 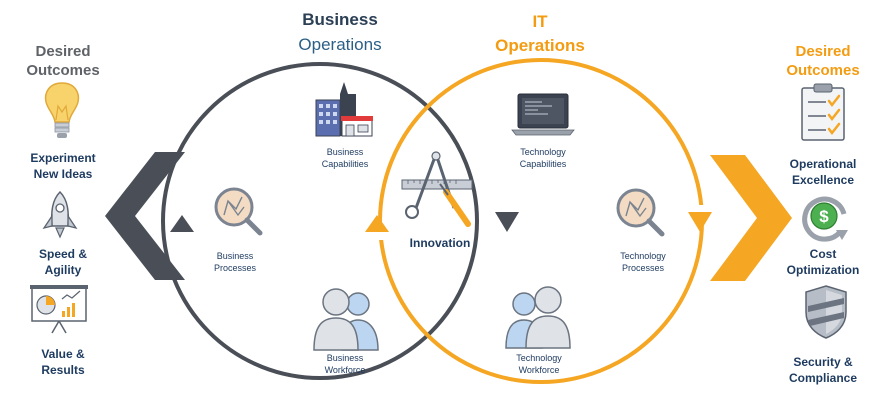 I want to click on laptop-icon, so click(x=543, y=114).